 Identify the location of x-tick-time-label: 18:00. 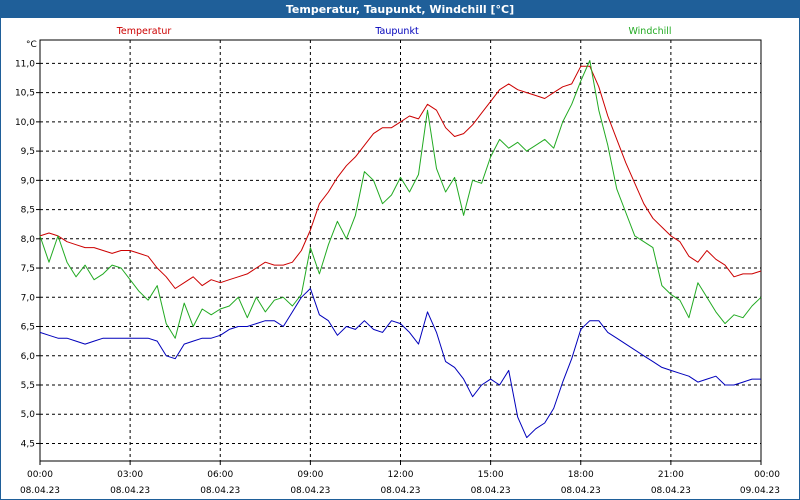
(581, 475).